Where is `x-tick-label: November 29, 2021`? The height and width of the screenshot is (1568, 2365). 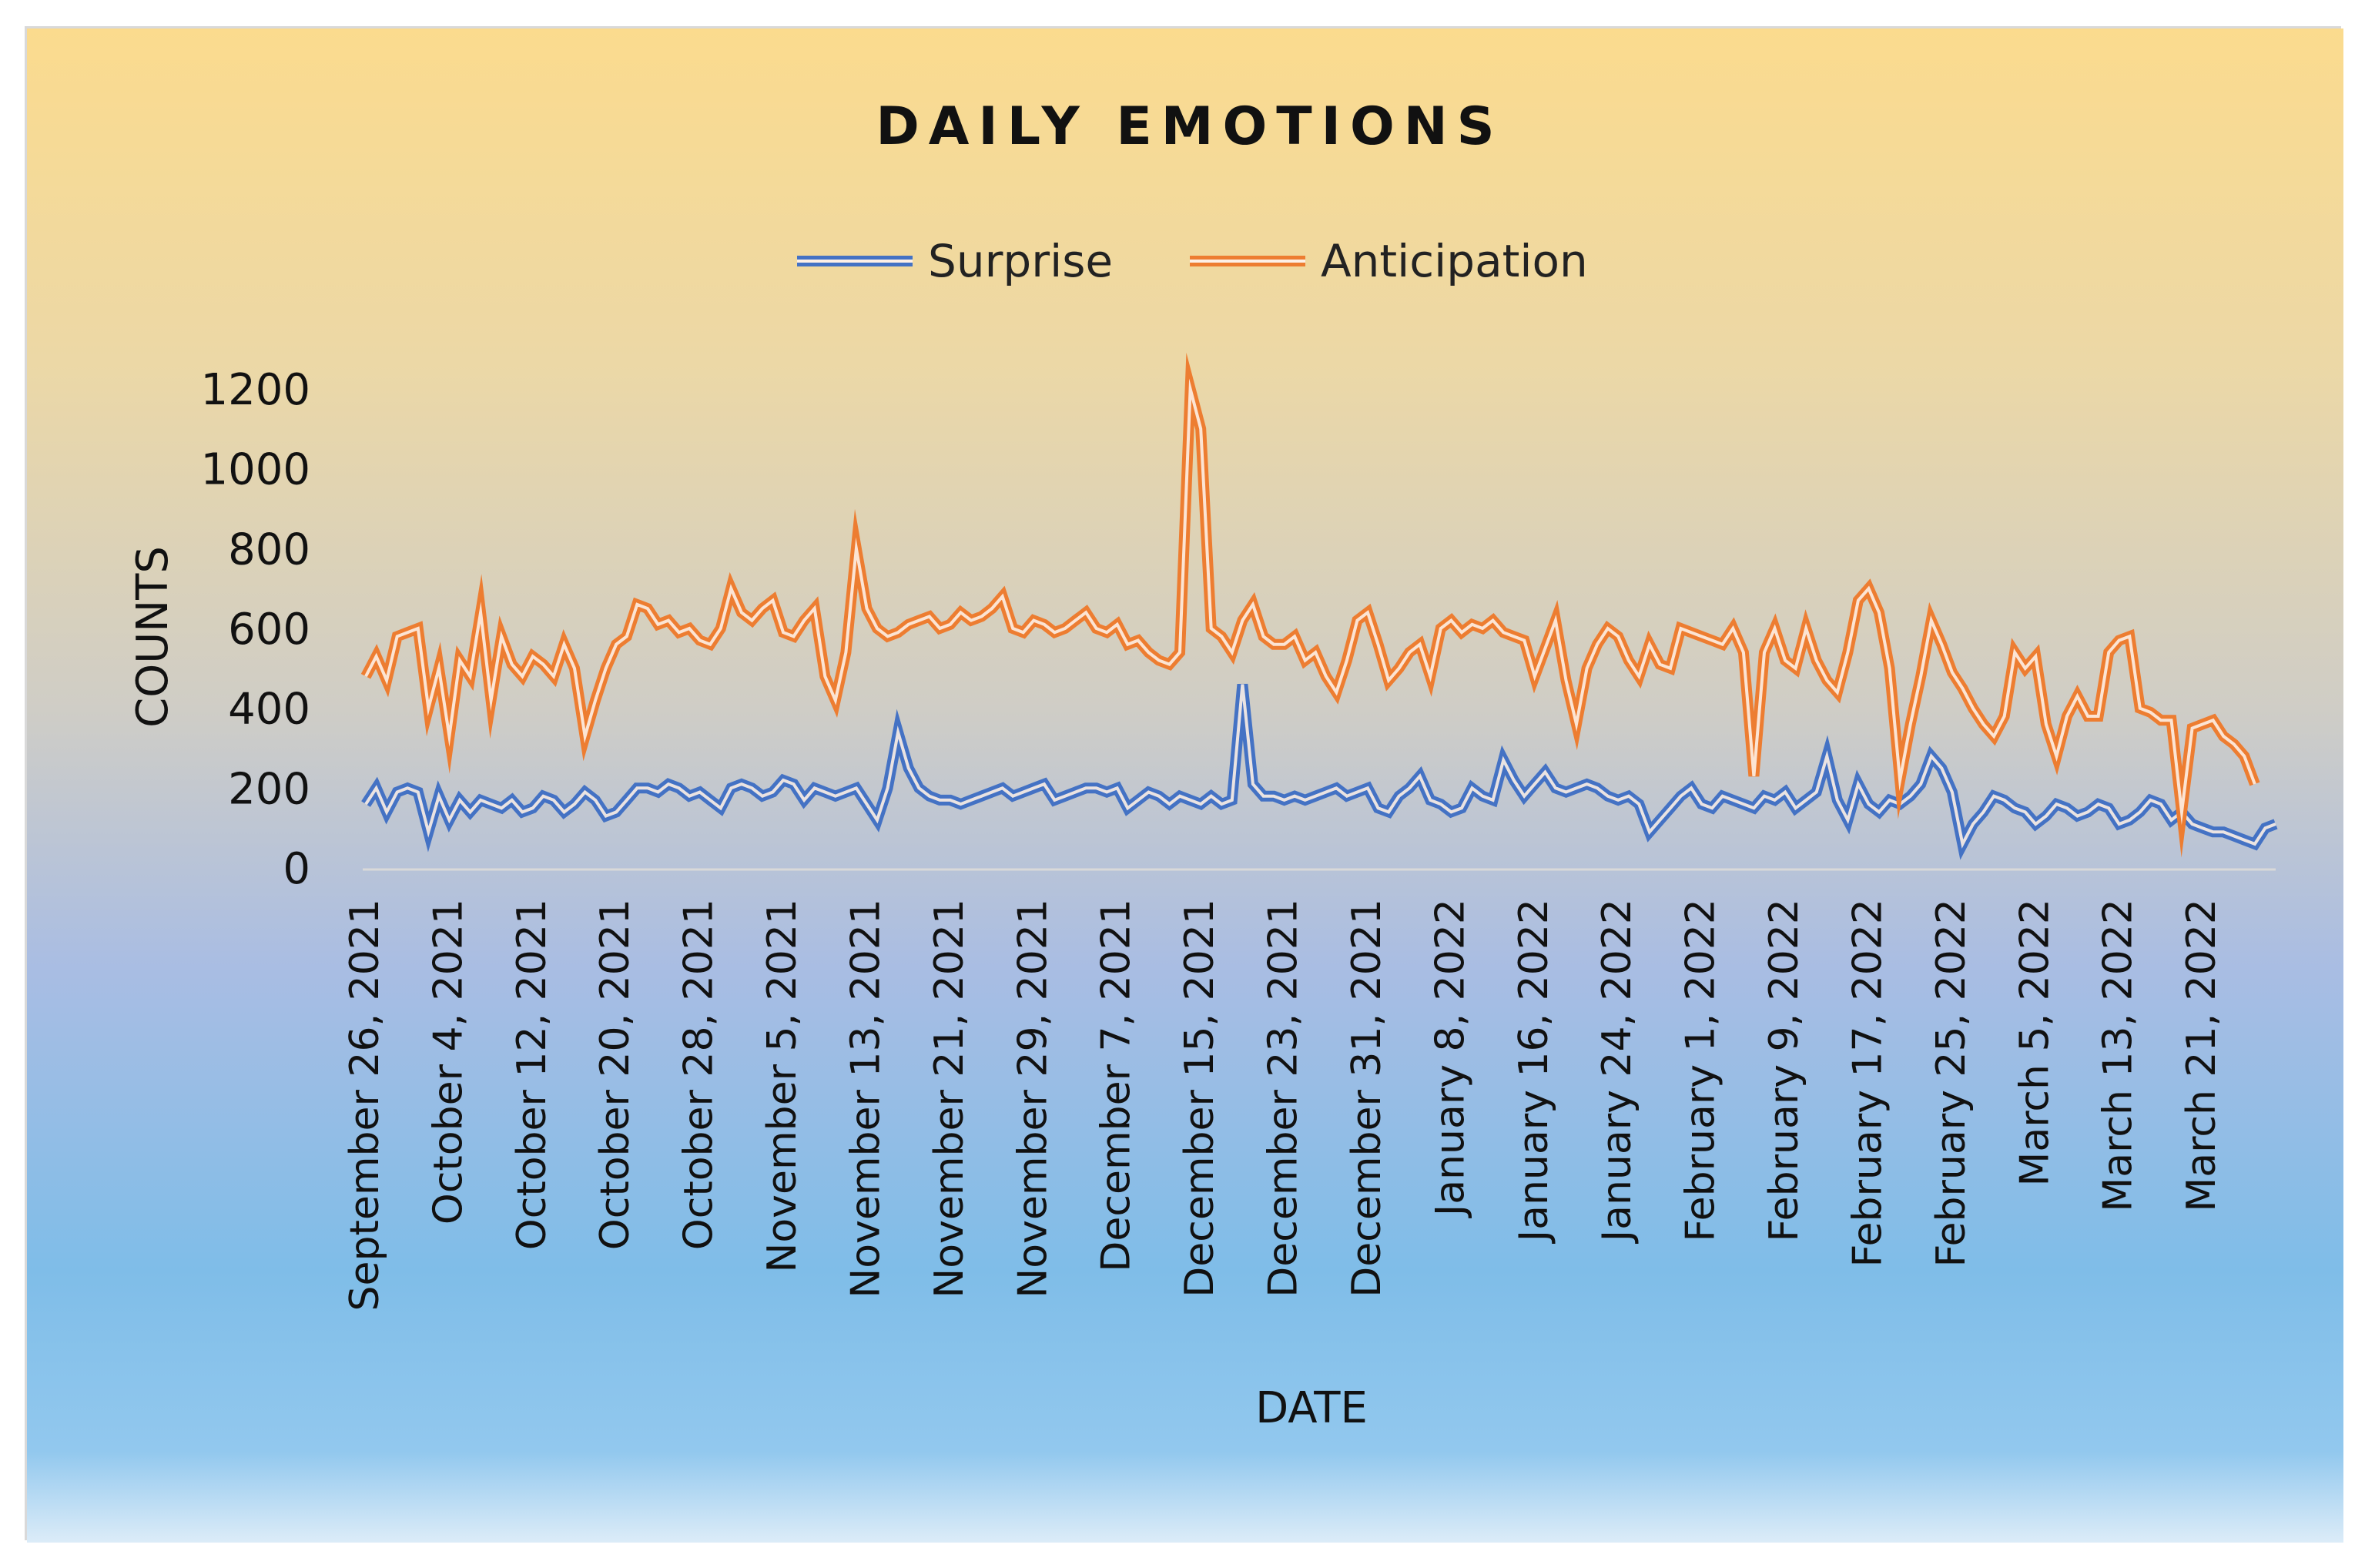 x-tick-label: November 29, 2021 is located at coordinates (1033, 1099).